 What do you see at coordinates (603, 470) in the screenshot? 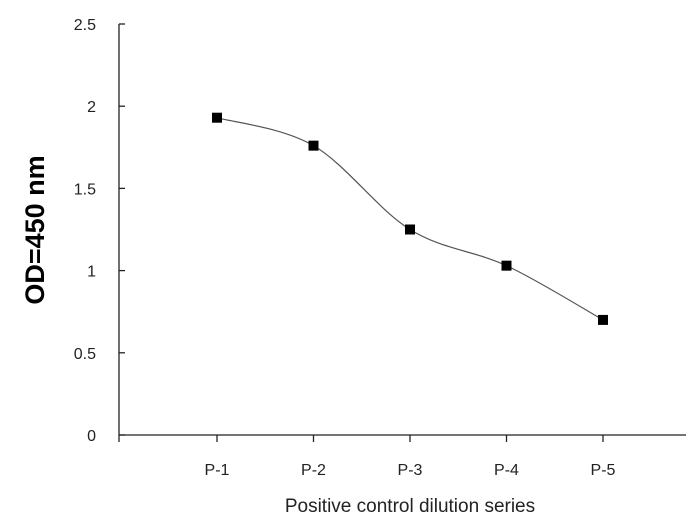
I see `x-tick-label: P-5` at bounding box center [603, 470].